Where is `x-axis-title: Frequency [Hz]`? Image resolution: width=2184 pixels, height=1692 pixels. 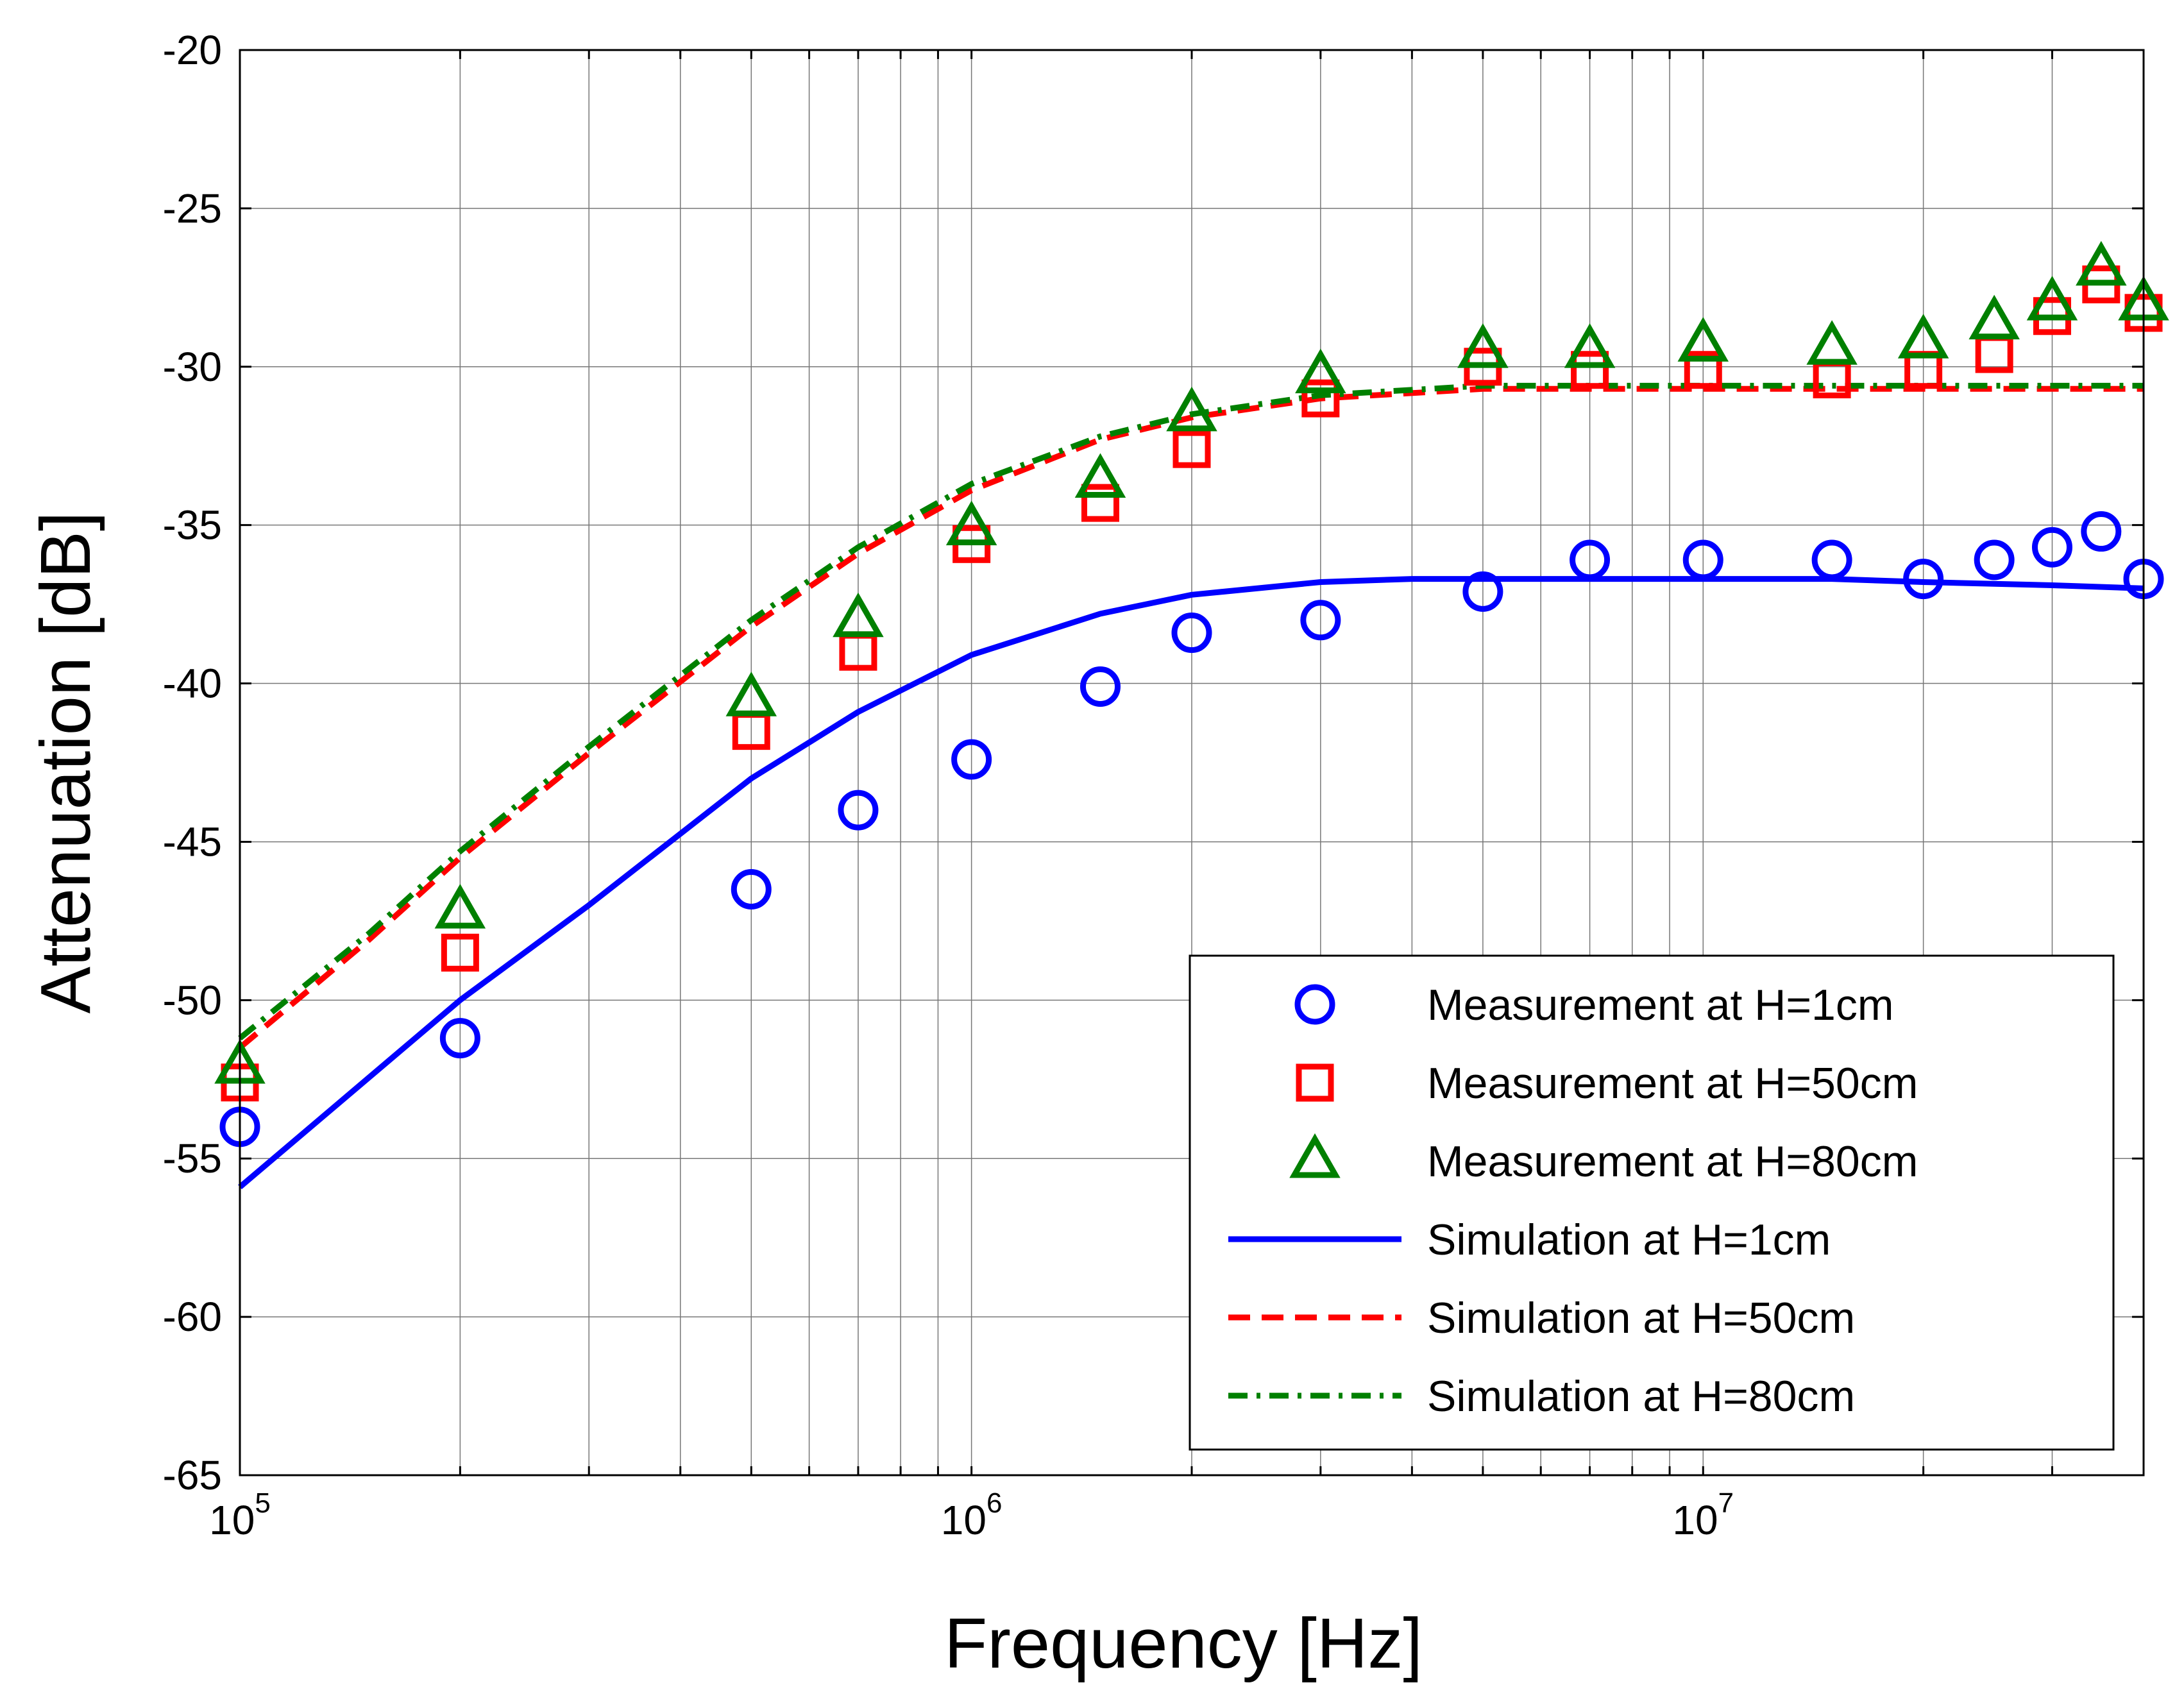 x-axis-title: Frequency [Hz] is located at coordinates (1183, 1643).